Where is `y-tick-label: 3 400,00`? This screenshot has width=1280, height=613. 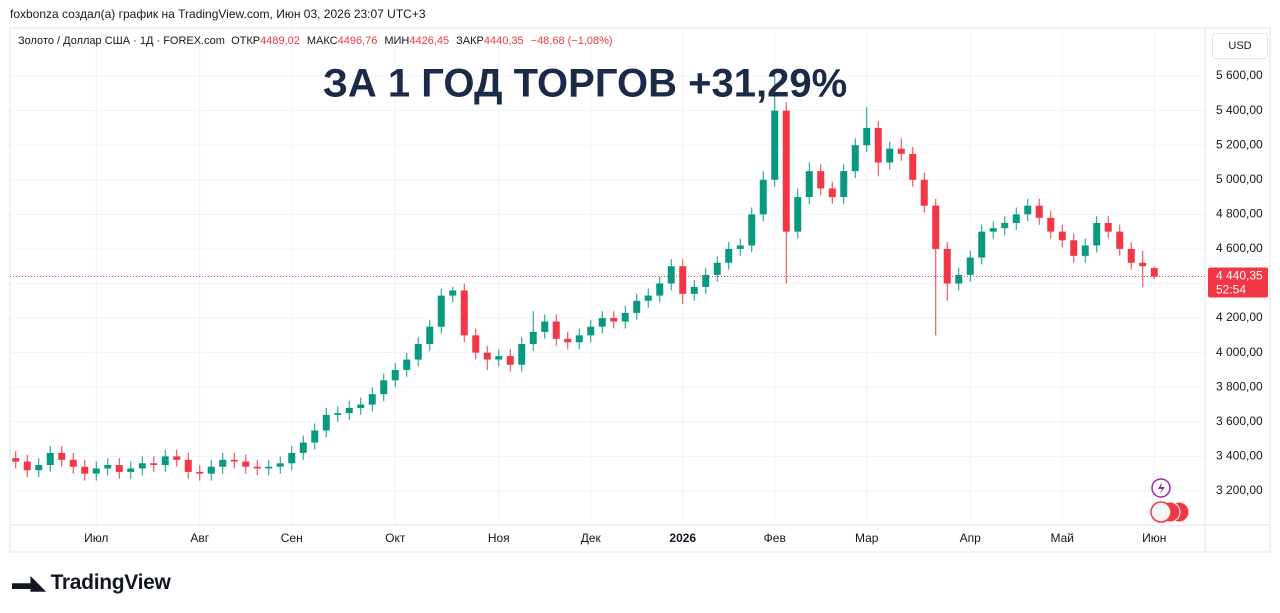 y-tick-label: 3 400,00 is located at coordinates (1239, 456).